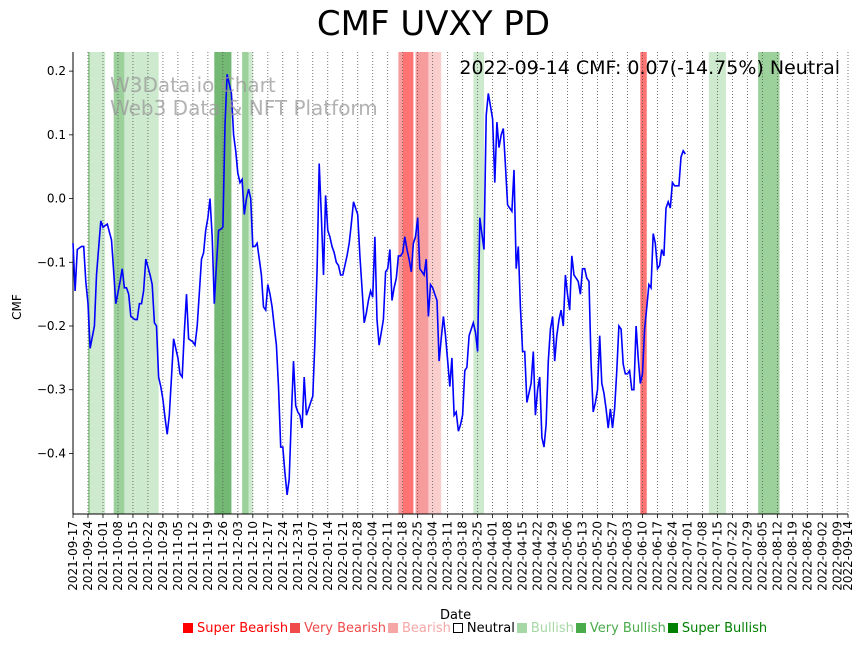  Describe the element at coordinates (620, 628) in the screenshot. I see `legend-item: Very Bullish` at that location.